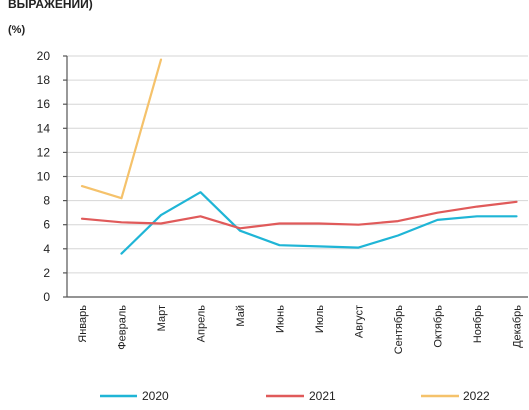 The height and width of the screenshot is (410, 529). What do you see at coordinates (46, 297) in the screenshot?
I see `y-tick-label: 0` at bounding box center [46, 297].